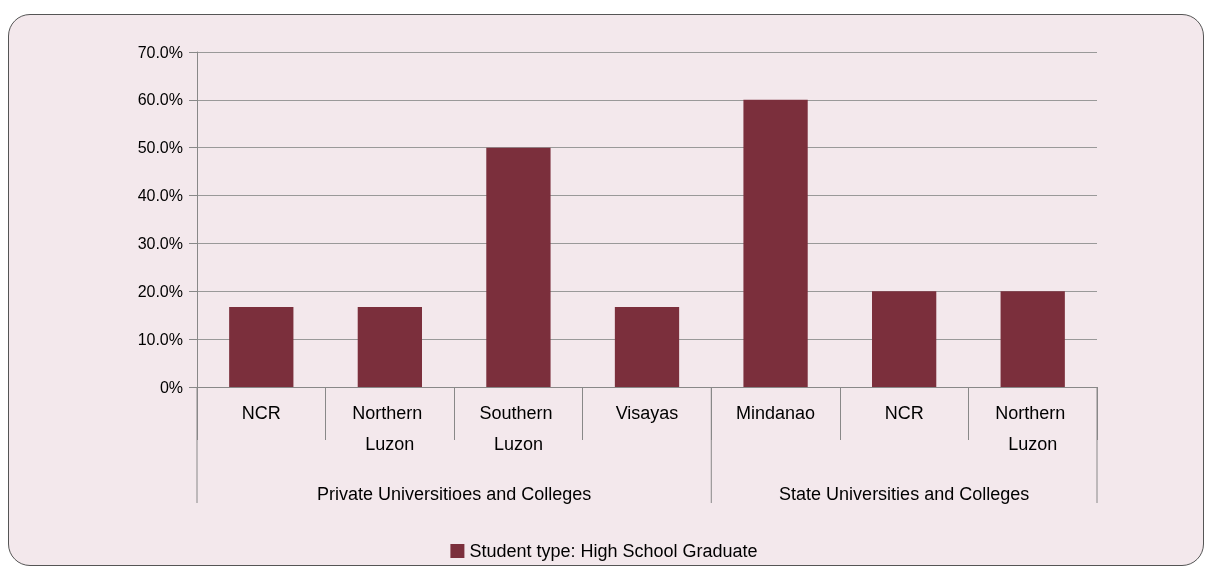 Image resolution: width=1208 pixels, height=569 pixels. What do you see at coordinates (160, 52) in the screenshot?
I see `y-tick-label: 70.0%` at bounding box center [160, 52].